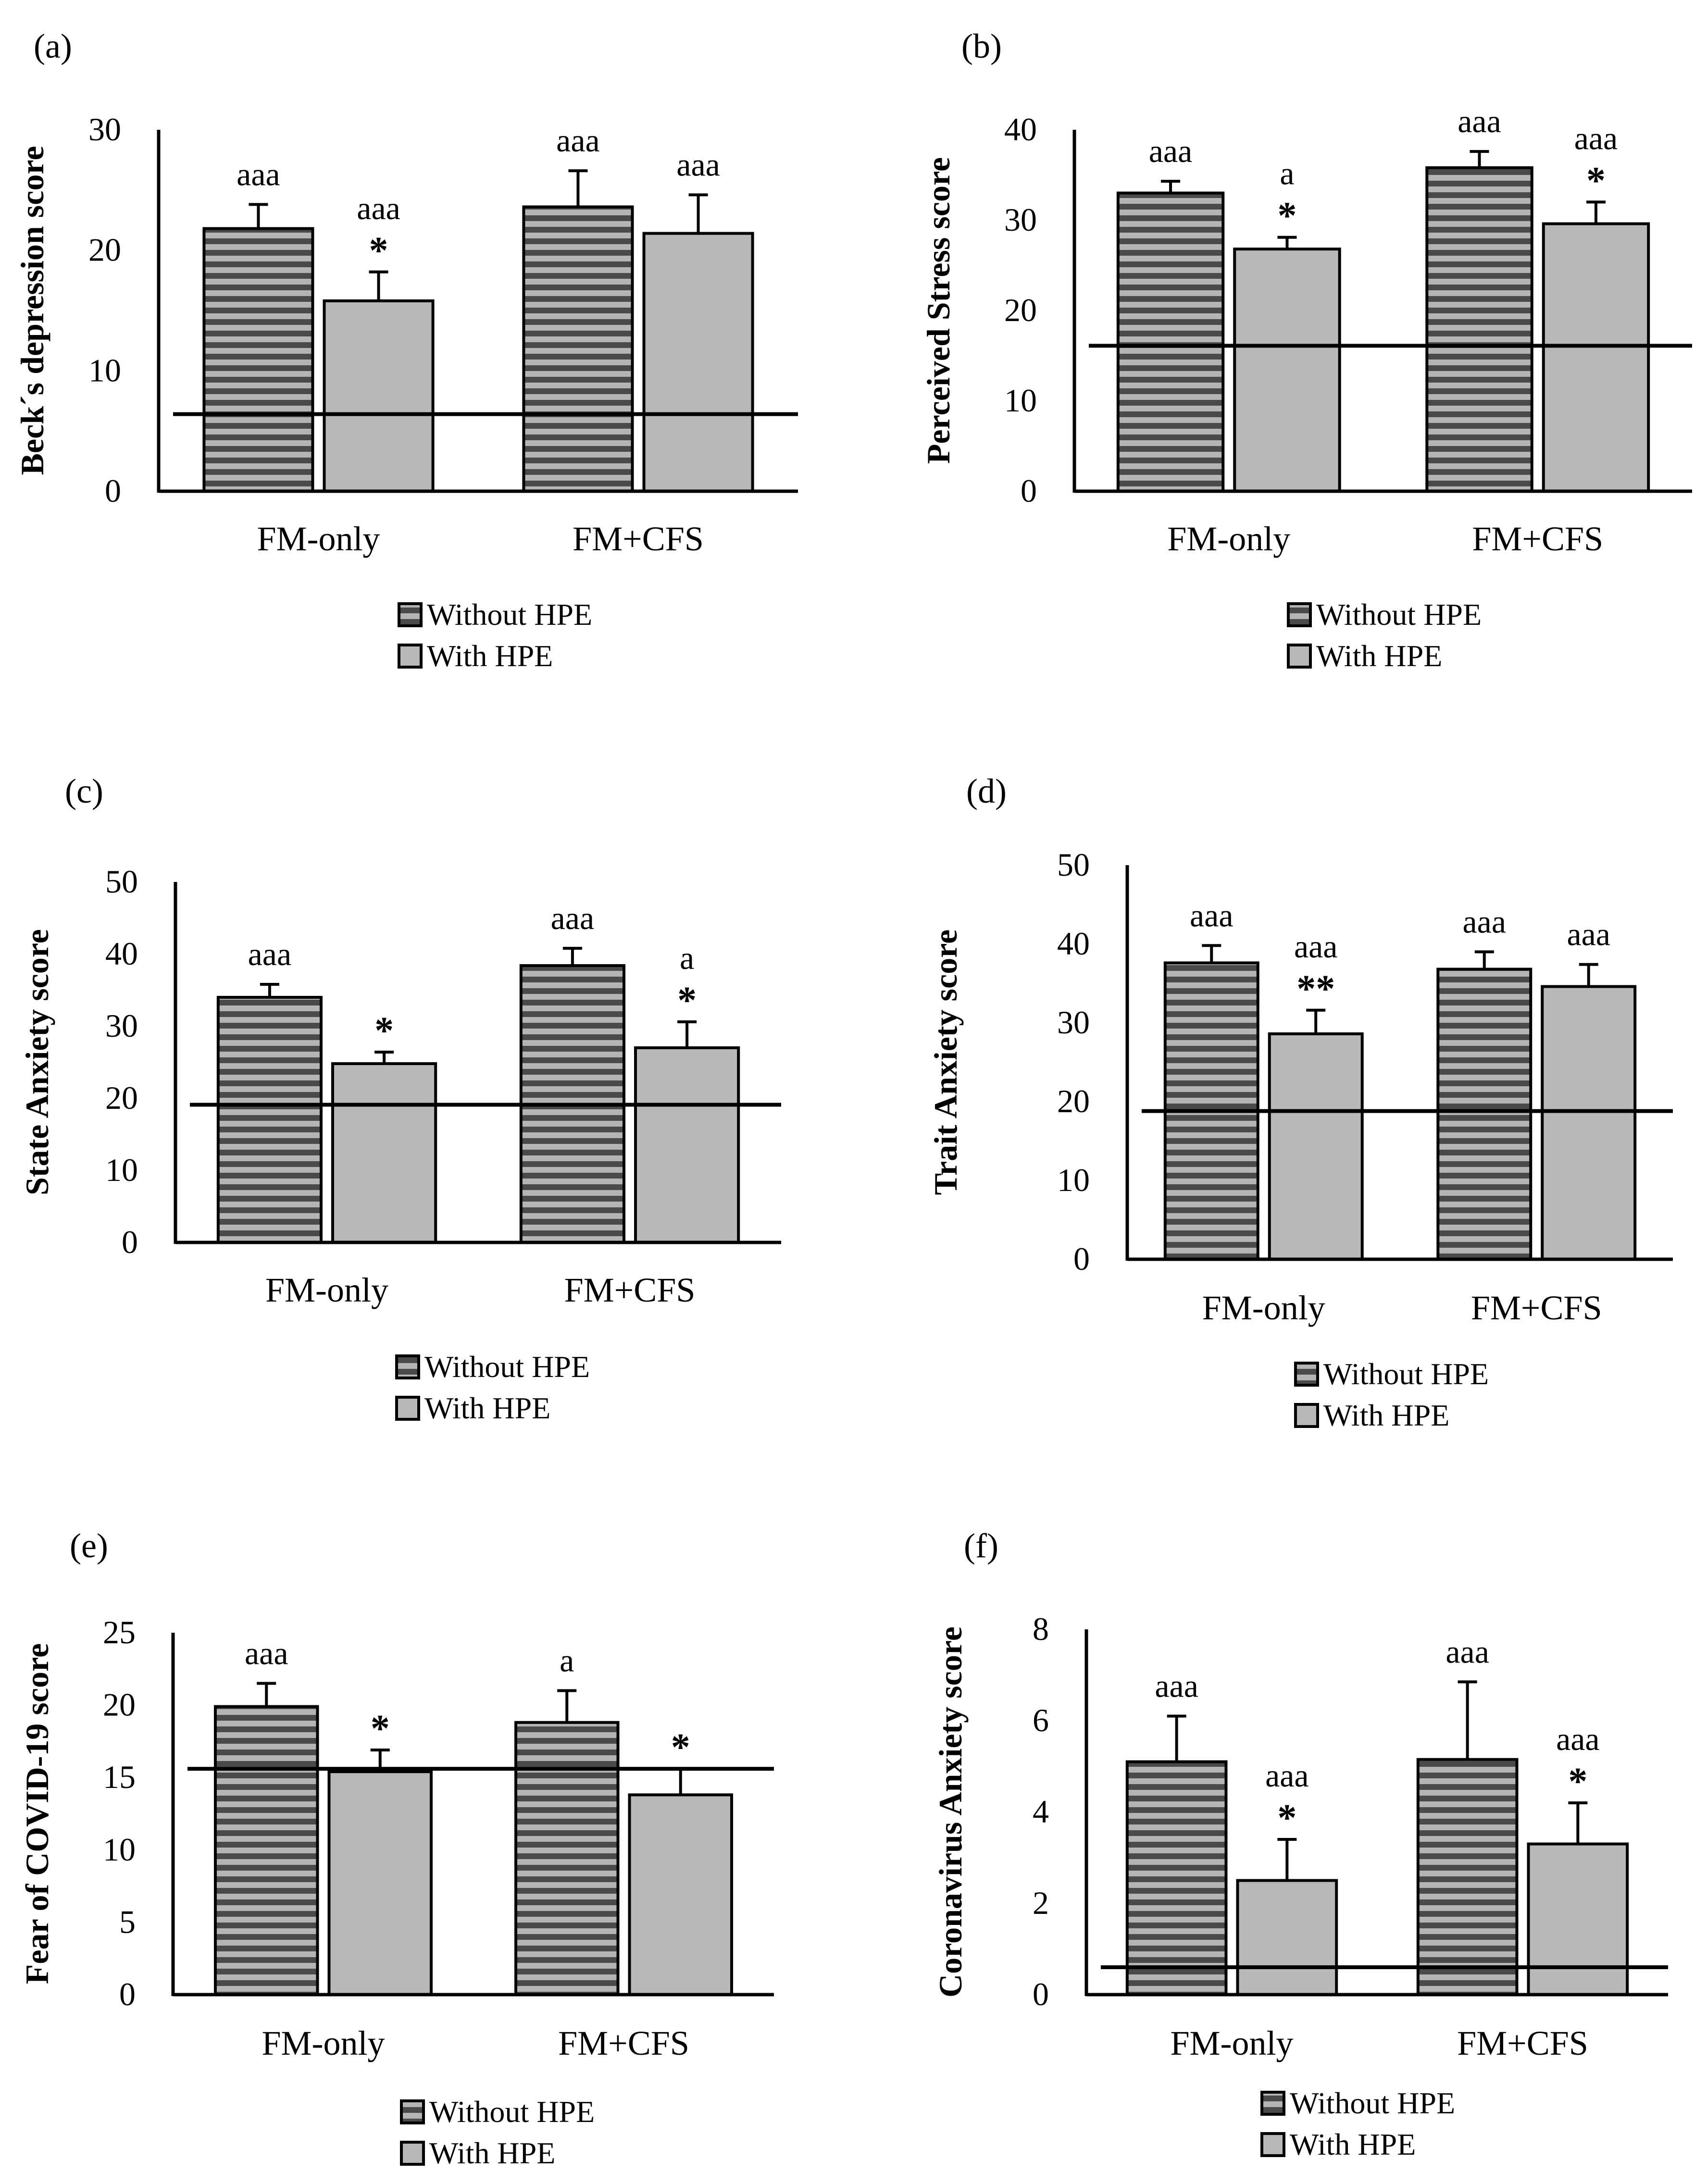 The height and width of the screenshot is (2184, 1707). What do you see at coordinates (946, 1062) in the screenshot?
I see `y-axis-label: Trait Anxiety score` at bounding box center [946, 1062].